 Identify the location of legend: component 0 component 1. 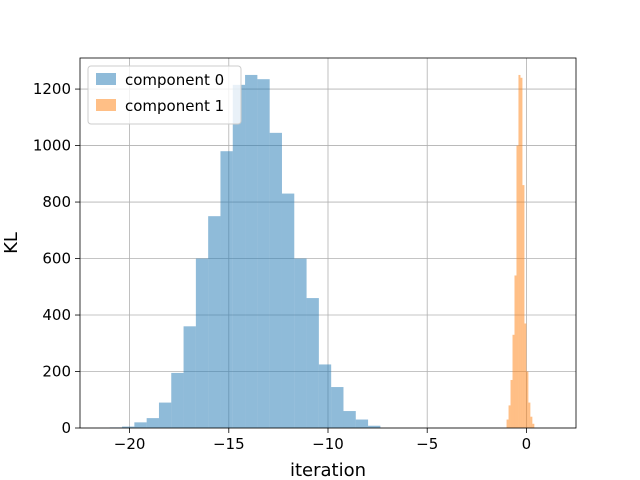
(164, 95).